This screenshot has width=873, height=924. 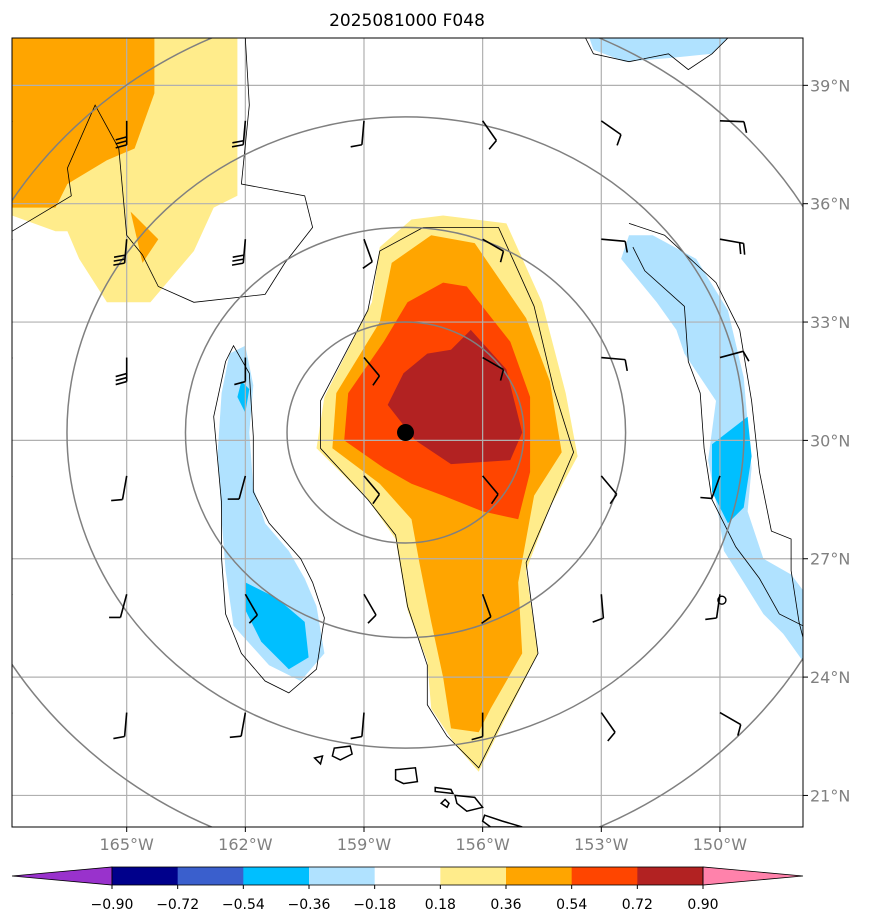 I want to click on y-tick-label: 33°N, so click(x=830, y=322).